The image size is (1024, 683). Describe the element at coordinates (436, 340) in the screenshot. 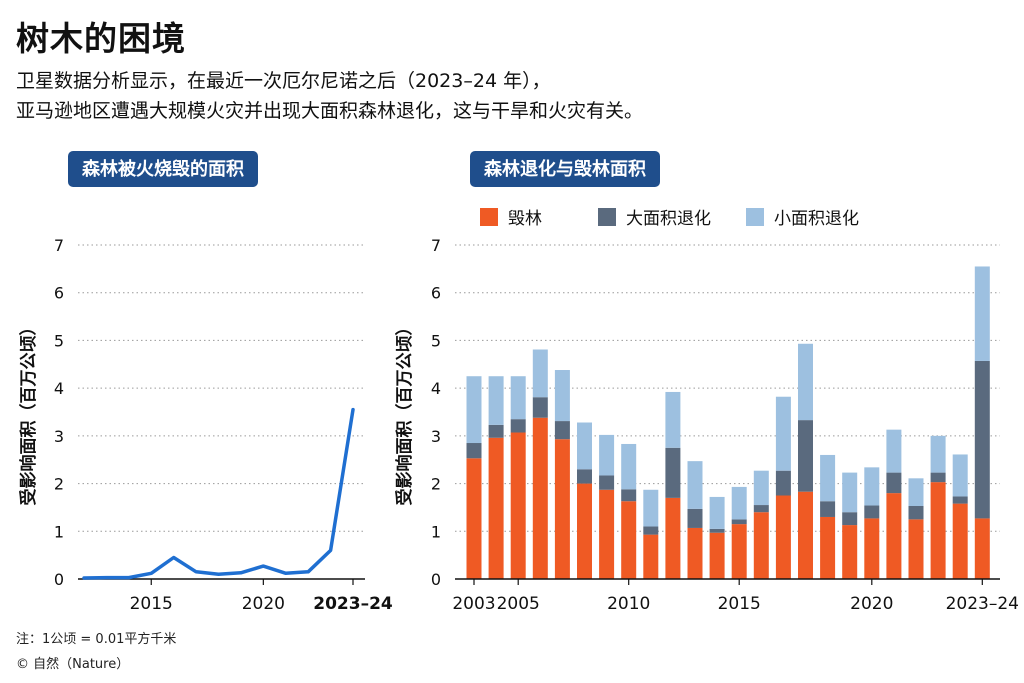

I see `right-y-tick-label: 5` at that location.